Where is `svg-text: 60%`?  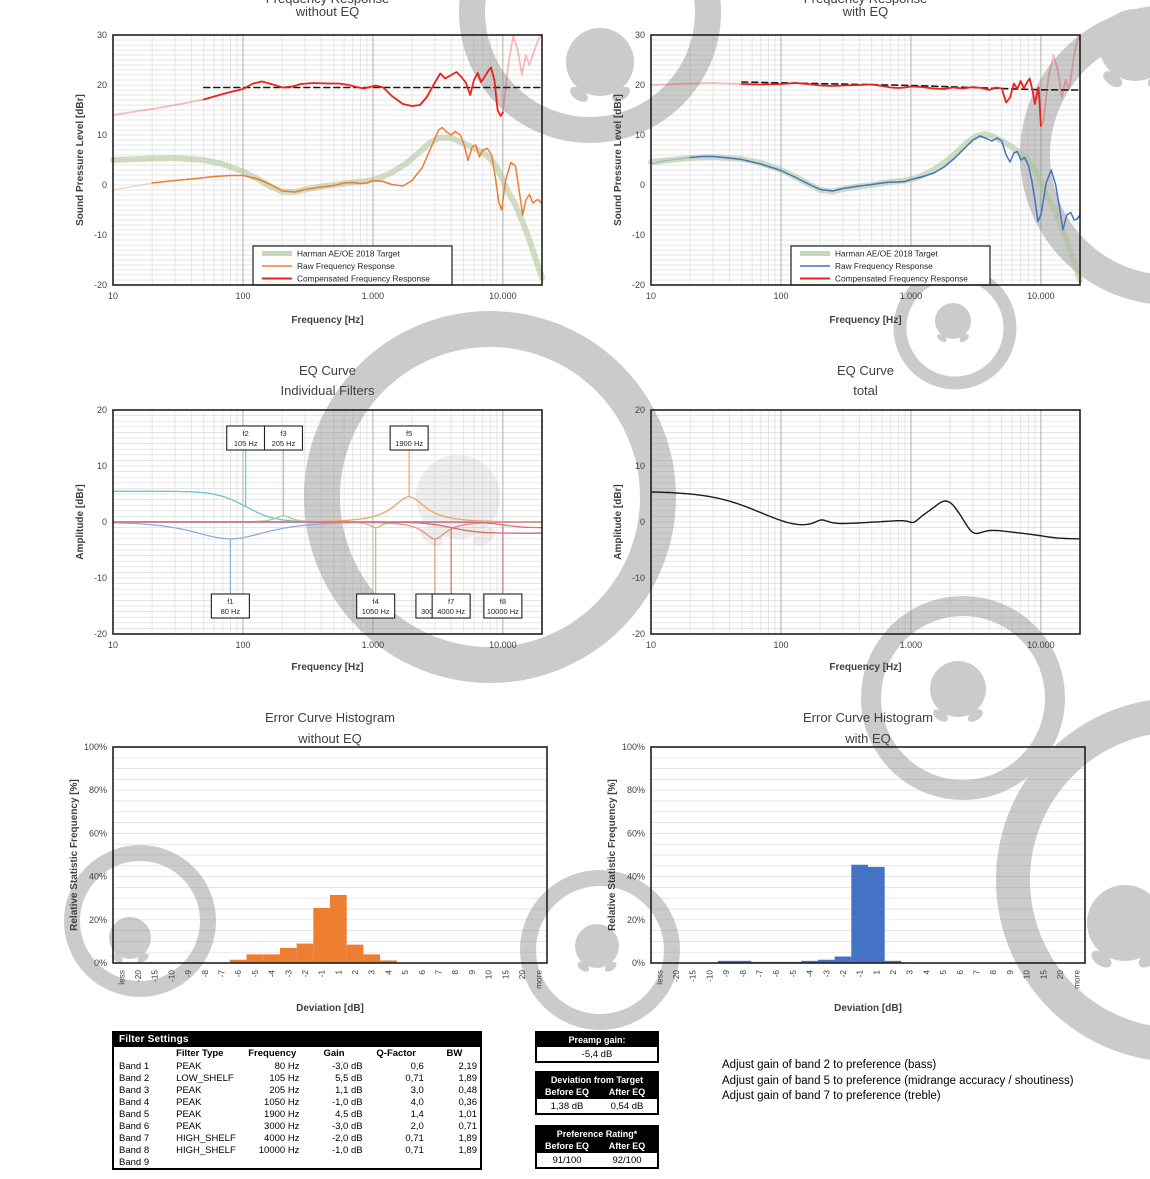 svg-text: 60% is located at coordinates (98, 833).